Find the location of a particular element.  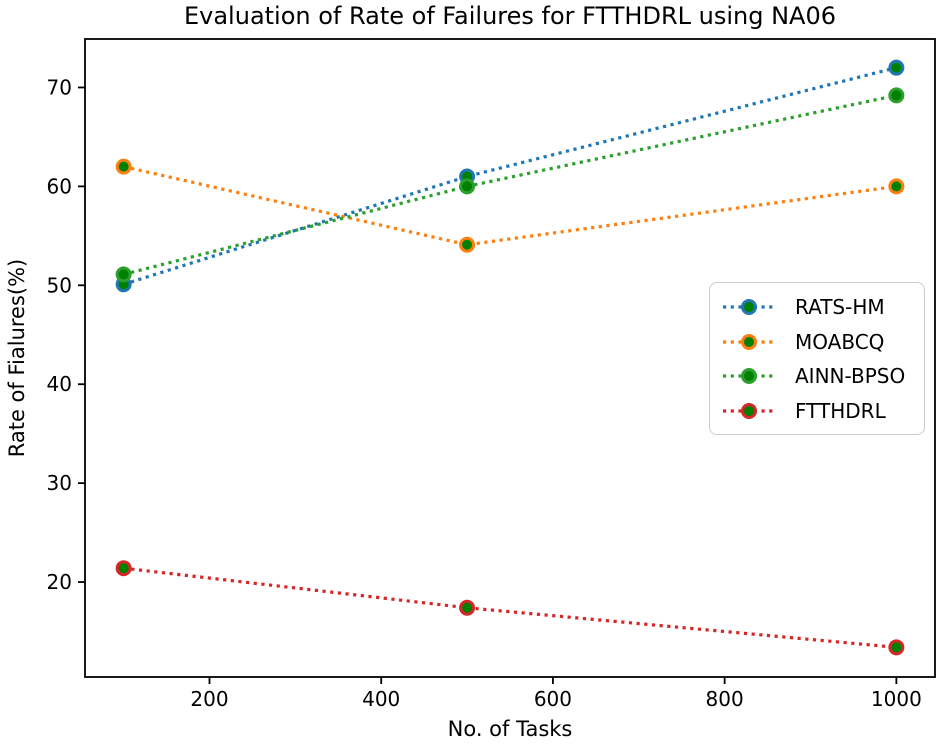

x-tick-label: 200 is located at coordinates (209, 699).